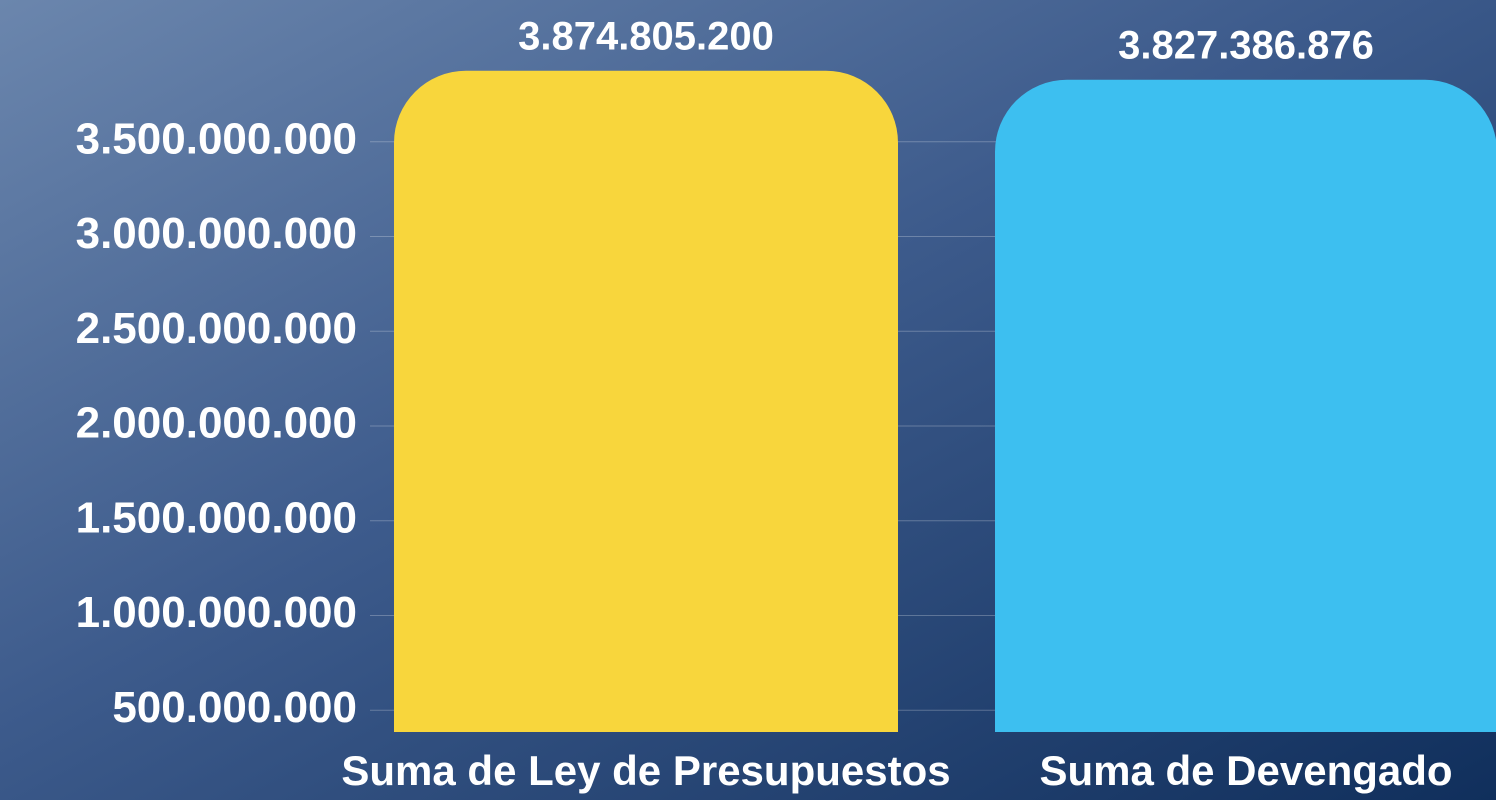 This screenshot has width=1496, height=800. What do you see at coordinates (216, 233) in the screenshot?
I see `y-tick-label: 3.000.000.000` at bounding box center [216, 233].